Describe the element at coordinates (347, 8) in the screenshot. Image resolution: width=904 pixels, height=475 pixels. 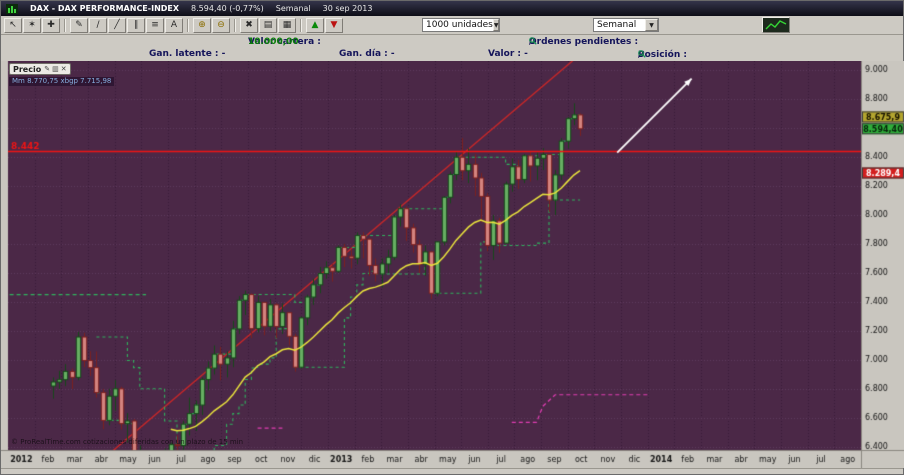
I see `titlebar-date: 30 sep 2013` at that location.